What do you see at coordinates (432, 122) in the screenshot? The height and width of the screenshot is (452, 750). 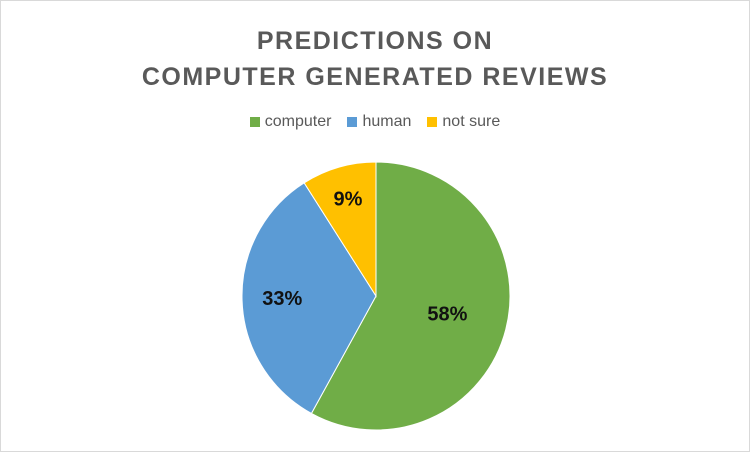 I see `legend-swatch-not-sure` at bounding box center [432, 122].